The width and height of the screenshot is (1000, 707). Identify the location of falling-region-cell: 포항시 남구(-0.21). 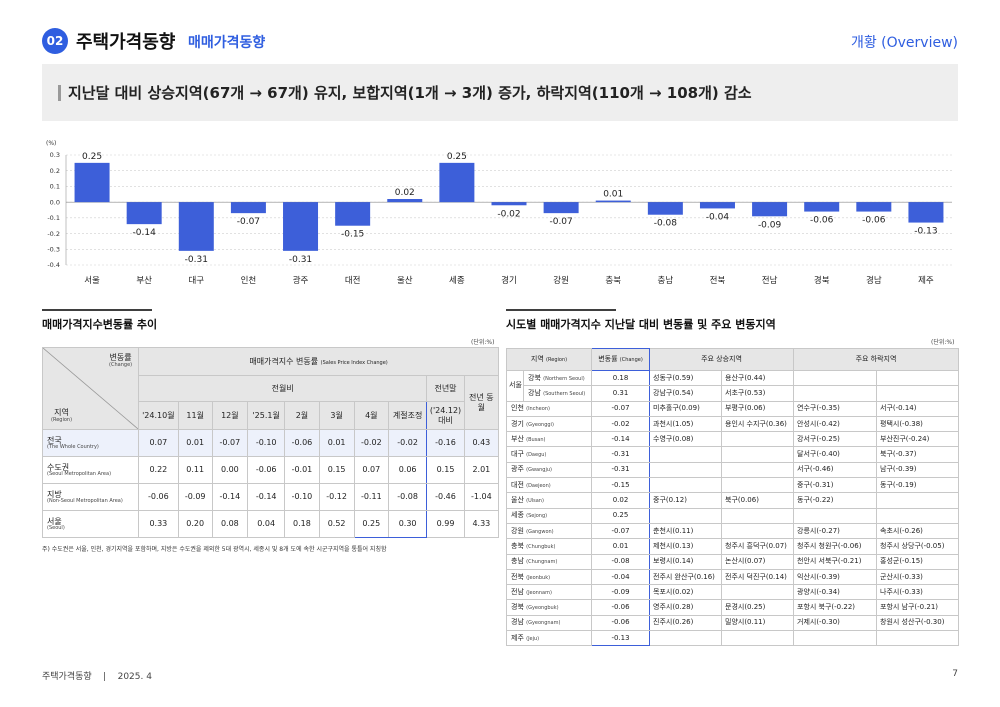
(917, 607).